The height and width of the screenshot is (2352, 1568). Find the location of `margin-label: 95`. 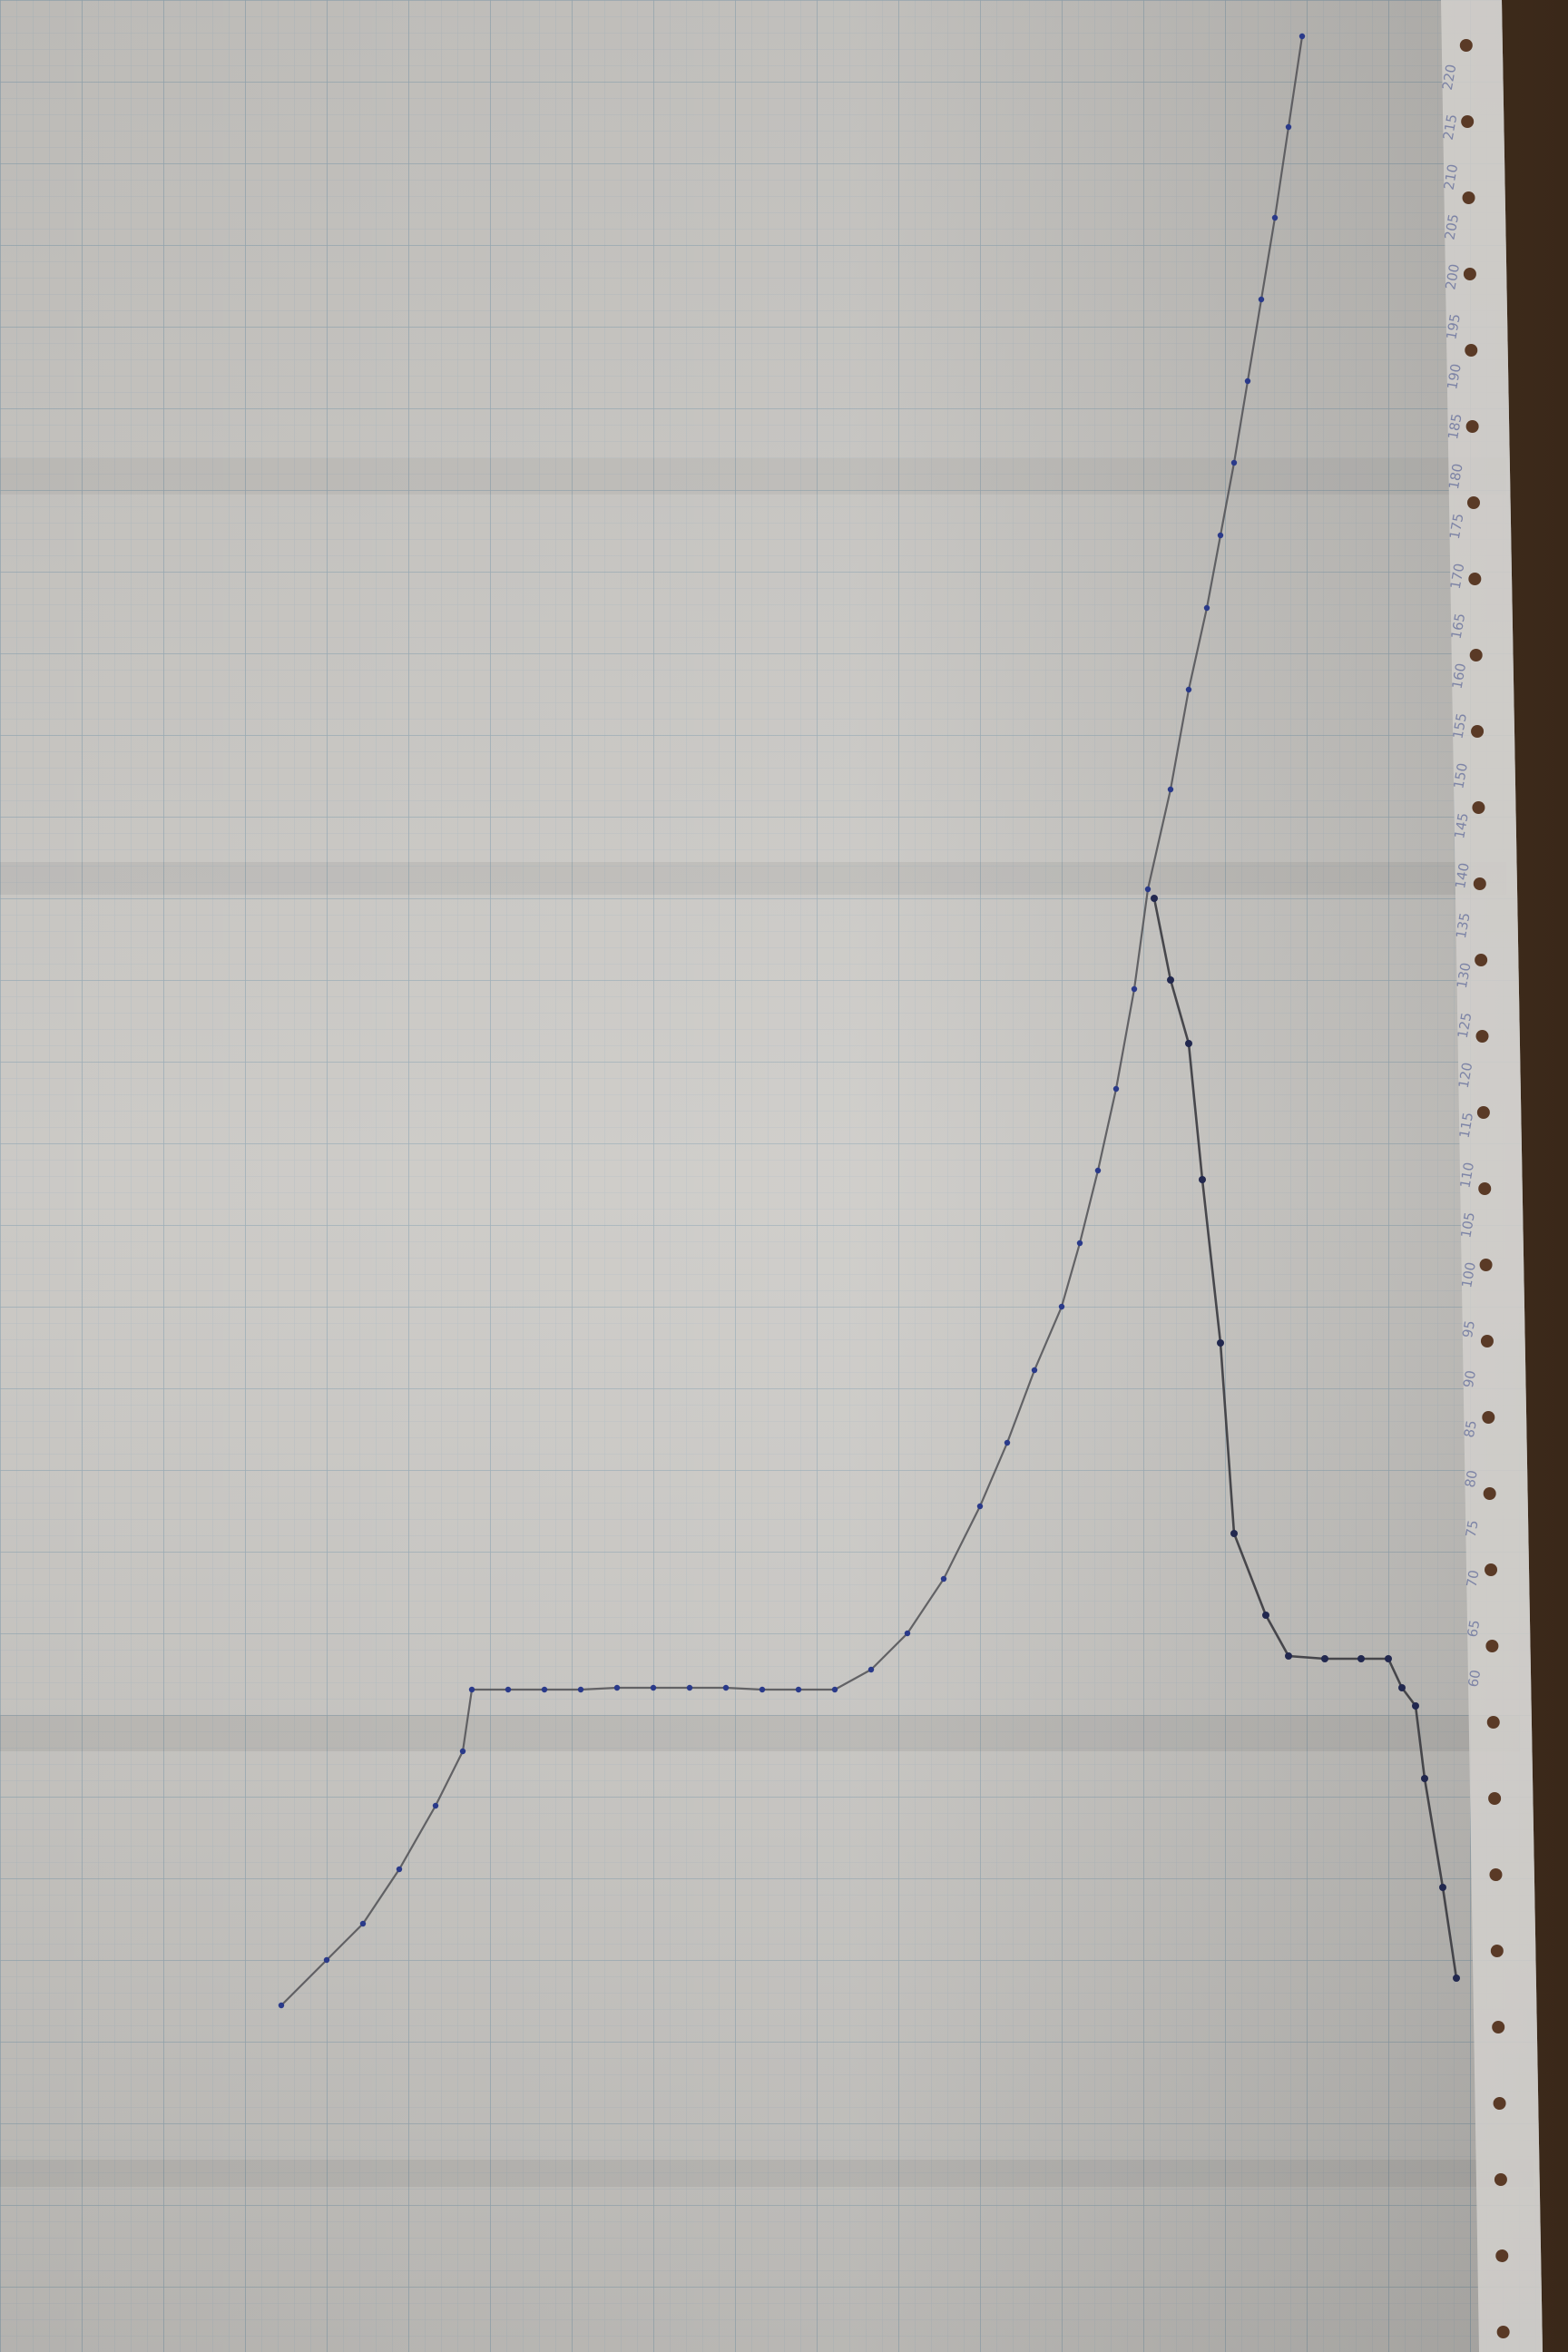

margin-label: 95 is located at coordinates (1468, 1329).